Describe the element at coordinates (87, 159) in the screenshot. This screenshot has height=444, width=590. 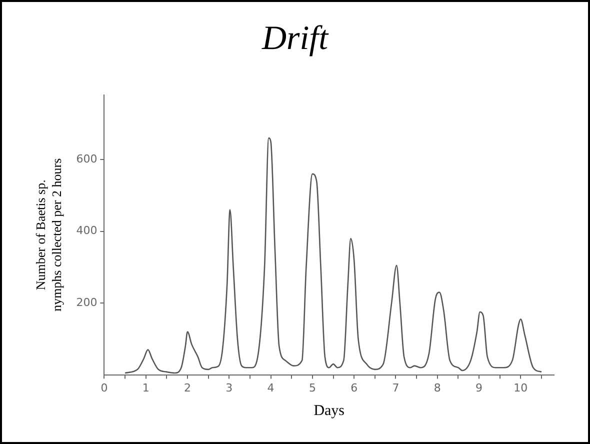
I see `y-tick-label: 600` at that location.